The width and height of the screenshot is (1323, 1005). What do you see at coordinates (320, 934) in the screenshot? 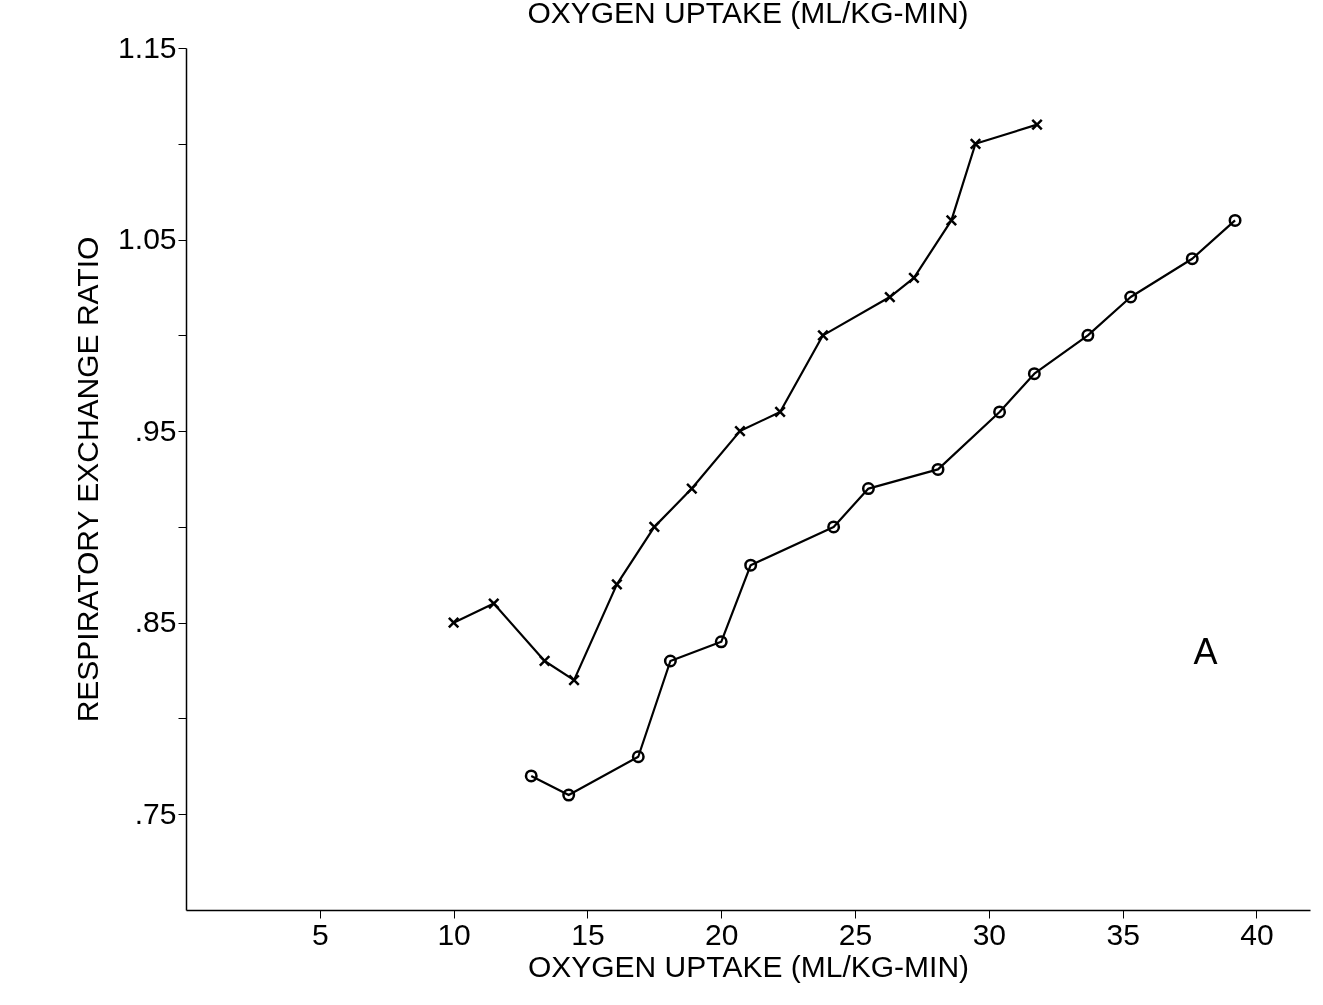
I see `x-tick-label: 5` at bounding box center [320, 934].